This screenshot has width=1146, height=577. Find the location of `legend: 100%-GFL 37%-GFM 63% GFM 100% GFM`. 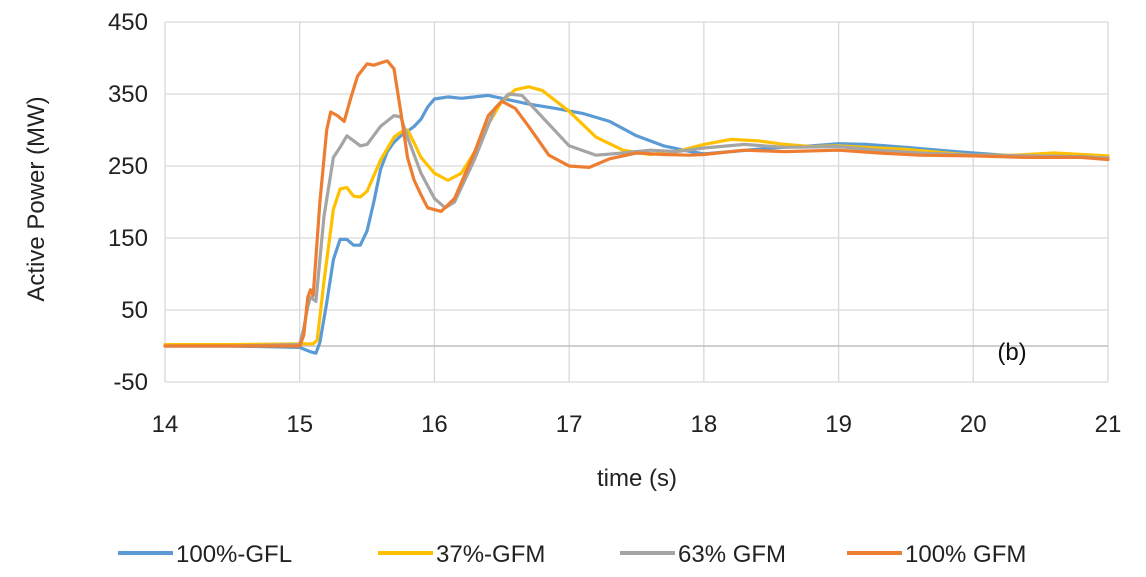

legend: 100%-GFL 37%-GFM 63% GFM 100% GFM is located at coordinates (572, 554).